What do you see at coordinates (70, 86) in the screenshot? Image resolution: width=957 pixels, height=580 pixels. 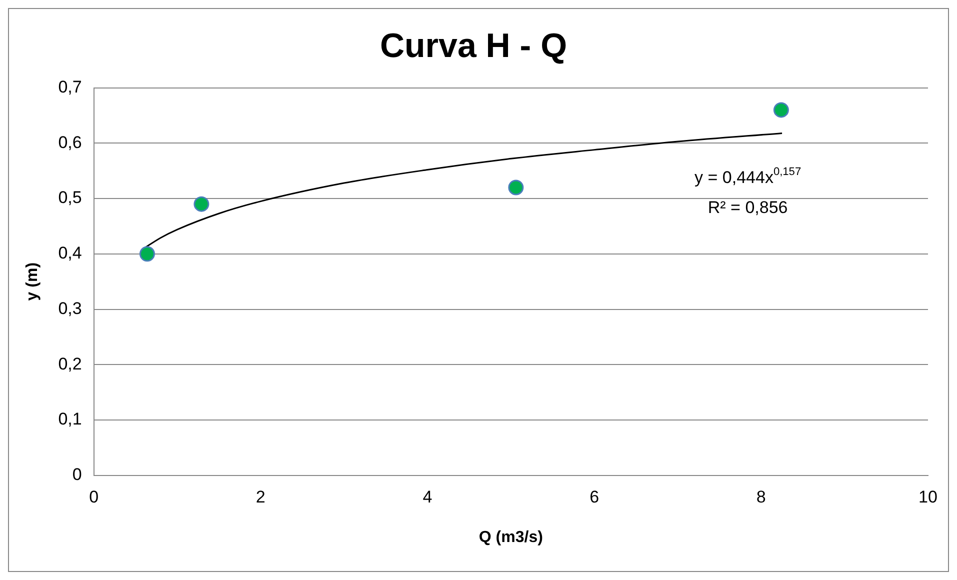 I see `y-tick-label: 0,7` at bounding box center [70, 86].